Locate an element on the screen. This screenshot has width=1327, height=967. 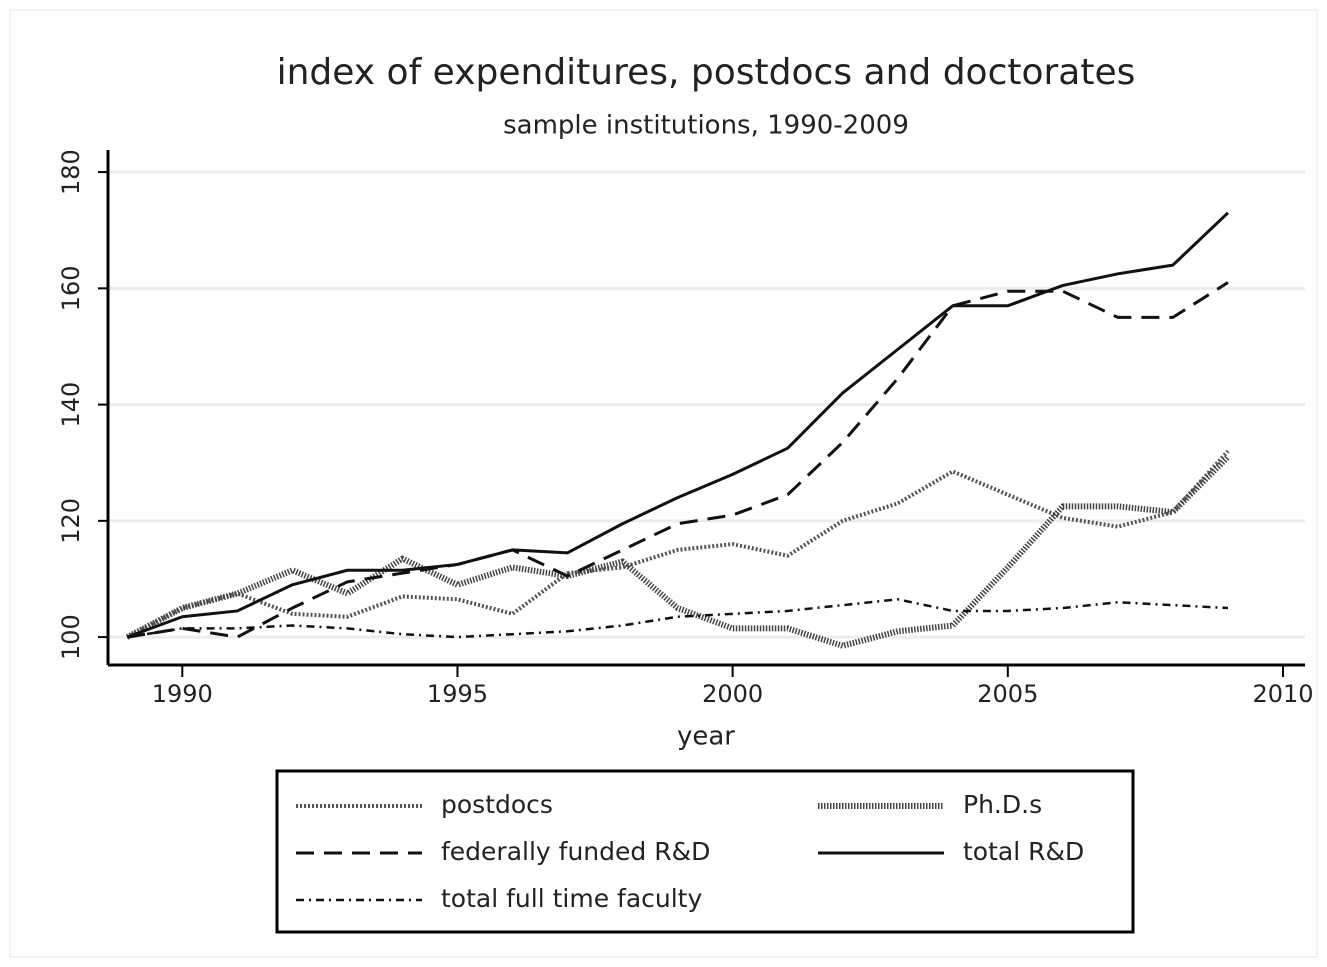
series-line is located at coordinates (678, 618).